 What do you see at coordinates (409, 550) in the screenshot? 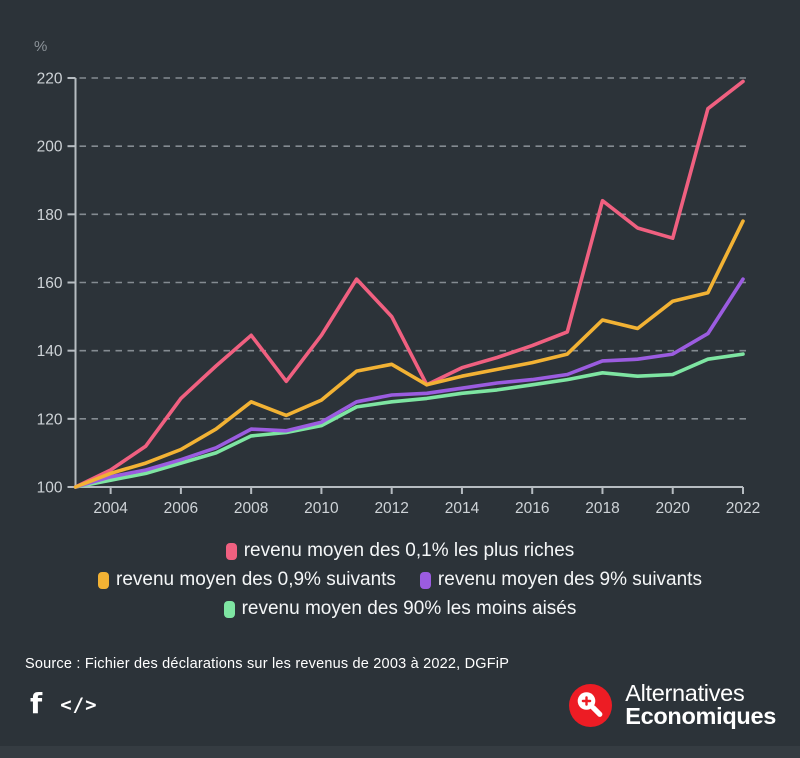
I see `legend-label: revenu moyen des 0,1% les plus riches` at bounding box center [409, 550].